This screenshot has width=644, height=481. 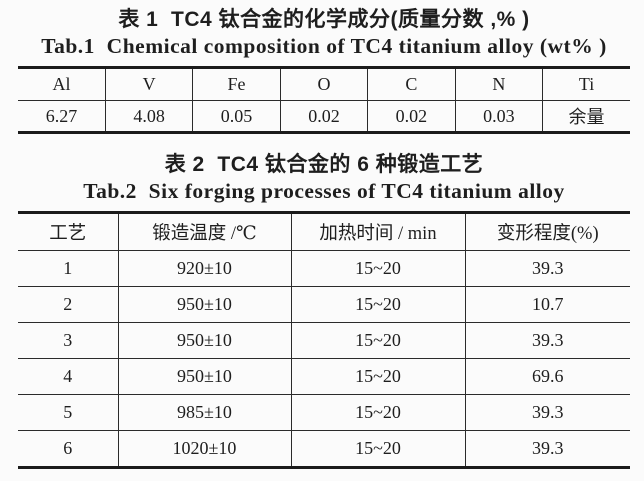 I want to click on table1-value-fe: 0.05, so click(x=236, y=116).